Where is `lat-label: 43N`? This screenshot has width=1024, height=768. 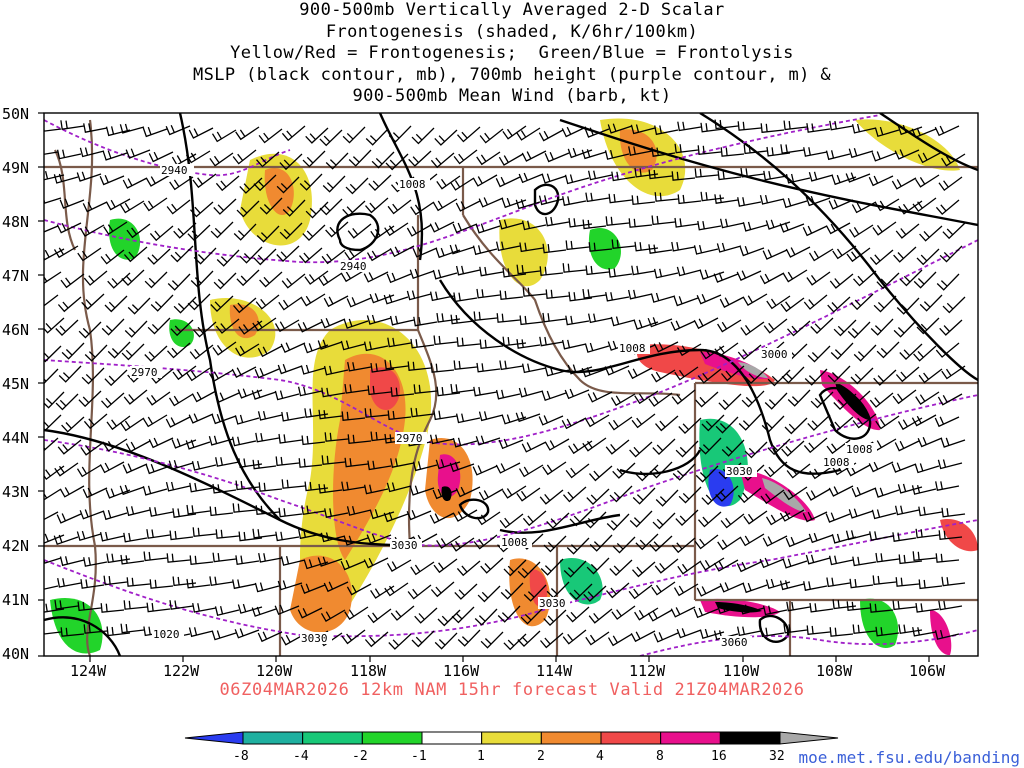
lat-label: 43N is located at coordinates (15, 492).